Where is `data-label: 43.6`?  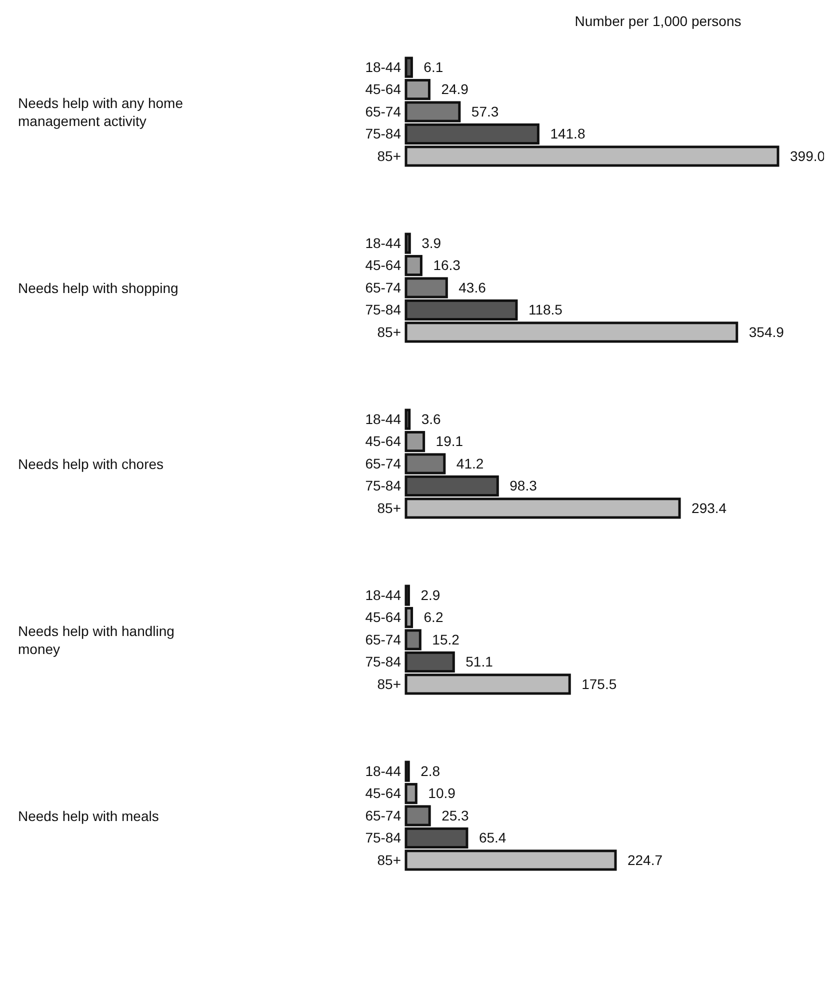
data-label: 43.6 is located at coordinates (472, 287).